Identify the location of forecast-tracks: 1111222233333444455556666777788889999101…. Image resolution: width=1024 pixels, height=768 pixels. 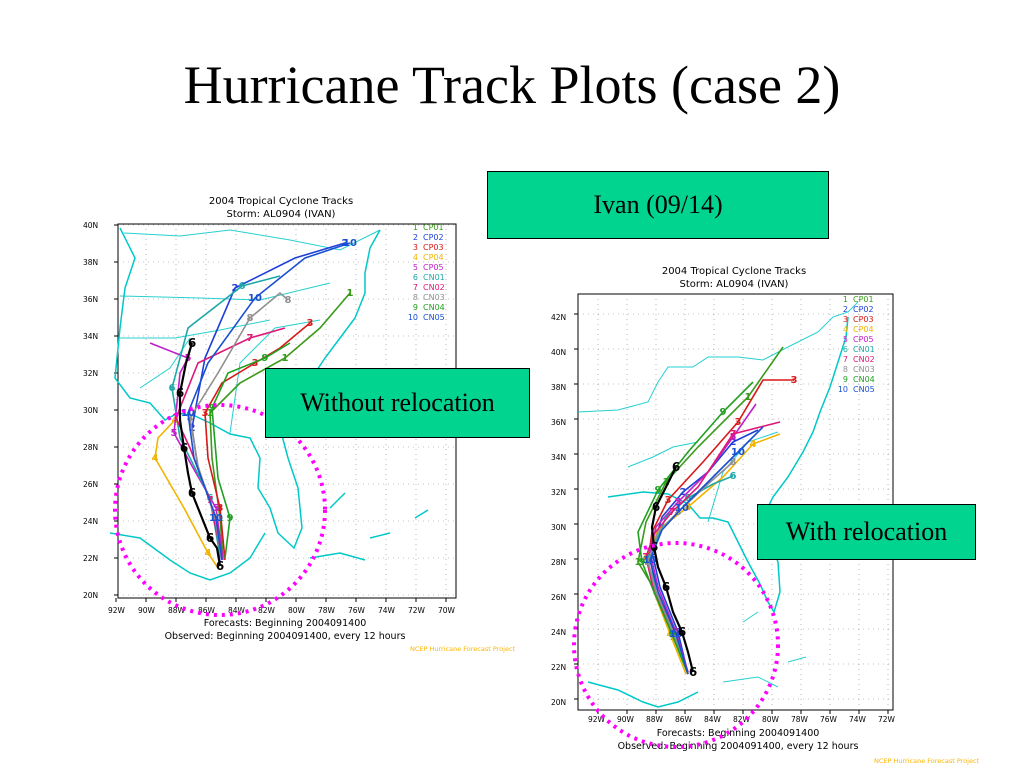
(716, 510).